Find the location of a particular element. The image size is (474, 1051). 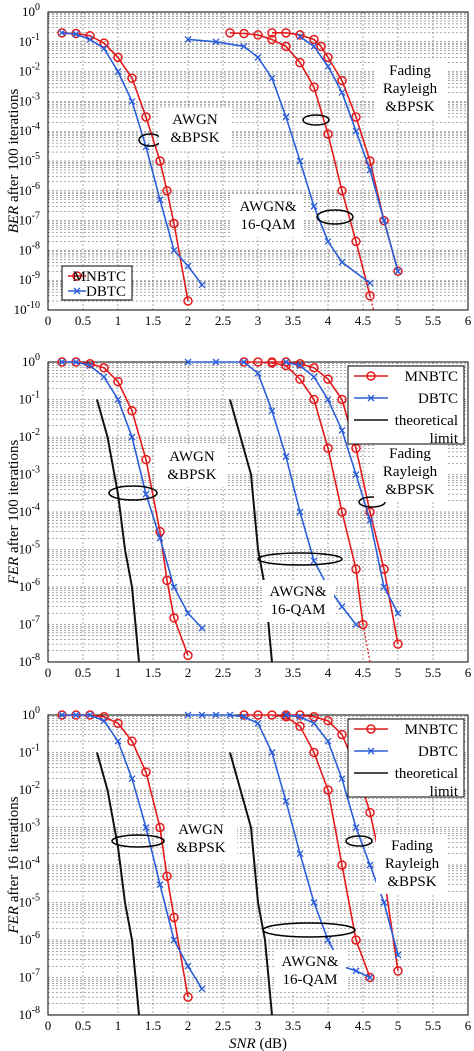

y-tick-label: 10⁻⁴ is located at coordinates (29, 129).